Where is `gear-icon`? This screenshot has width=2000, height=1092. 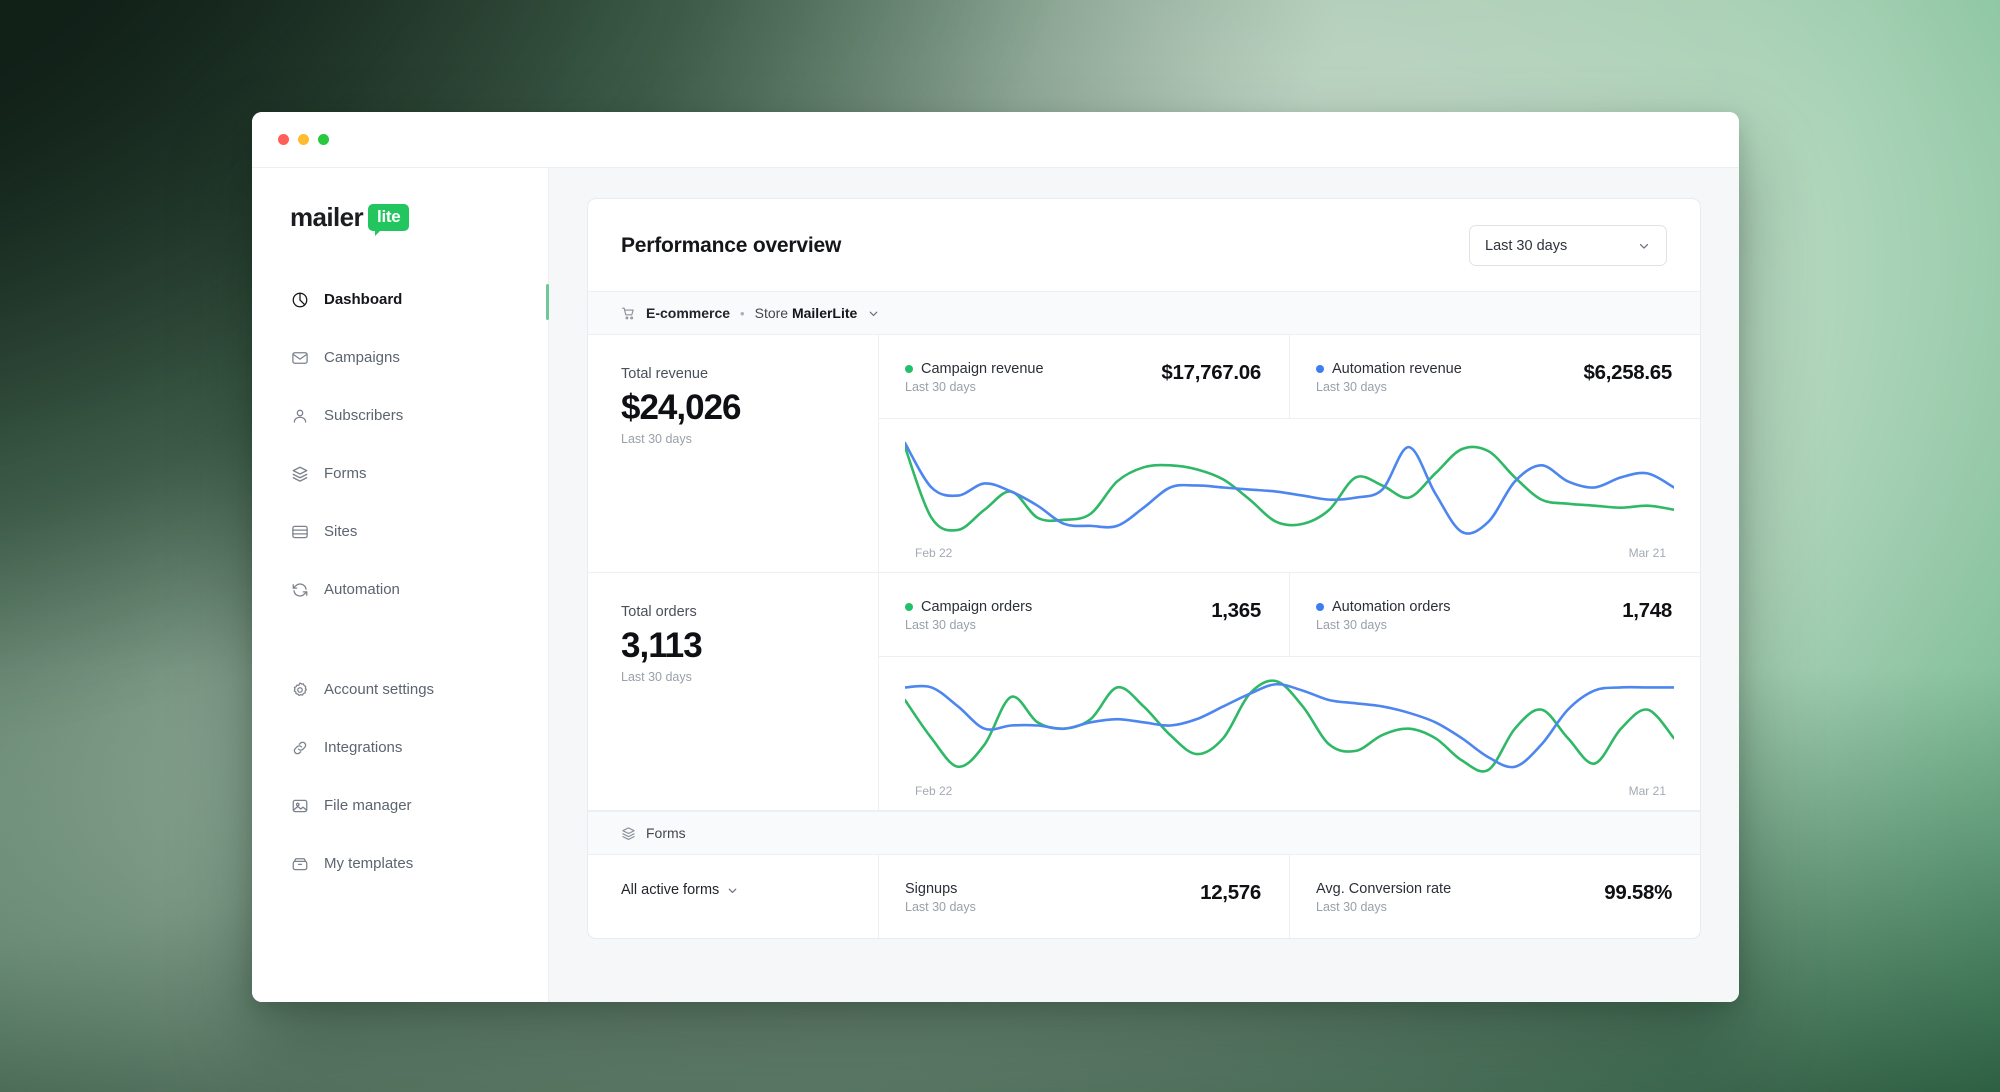
gear-icon is located at coordinates (299, 689).